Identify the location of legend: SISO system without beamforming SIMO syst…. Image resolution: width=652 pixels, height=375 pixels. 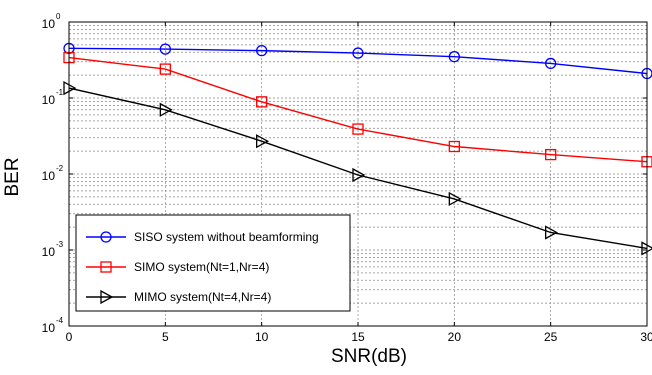
(213, 263).